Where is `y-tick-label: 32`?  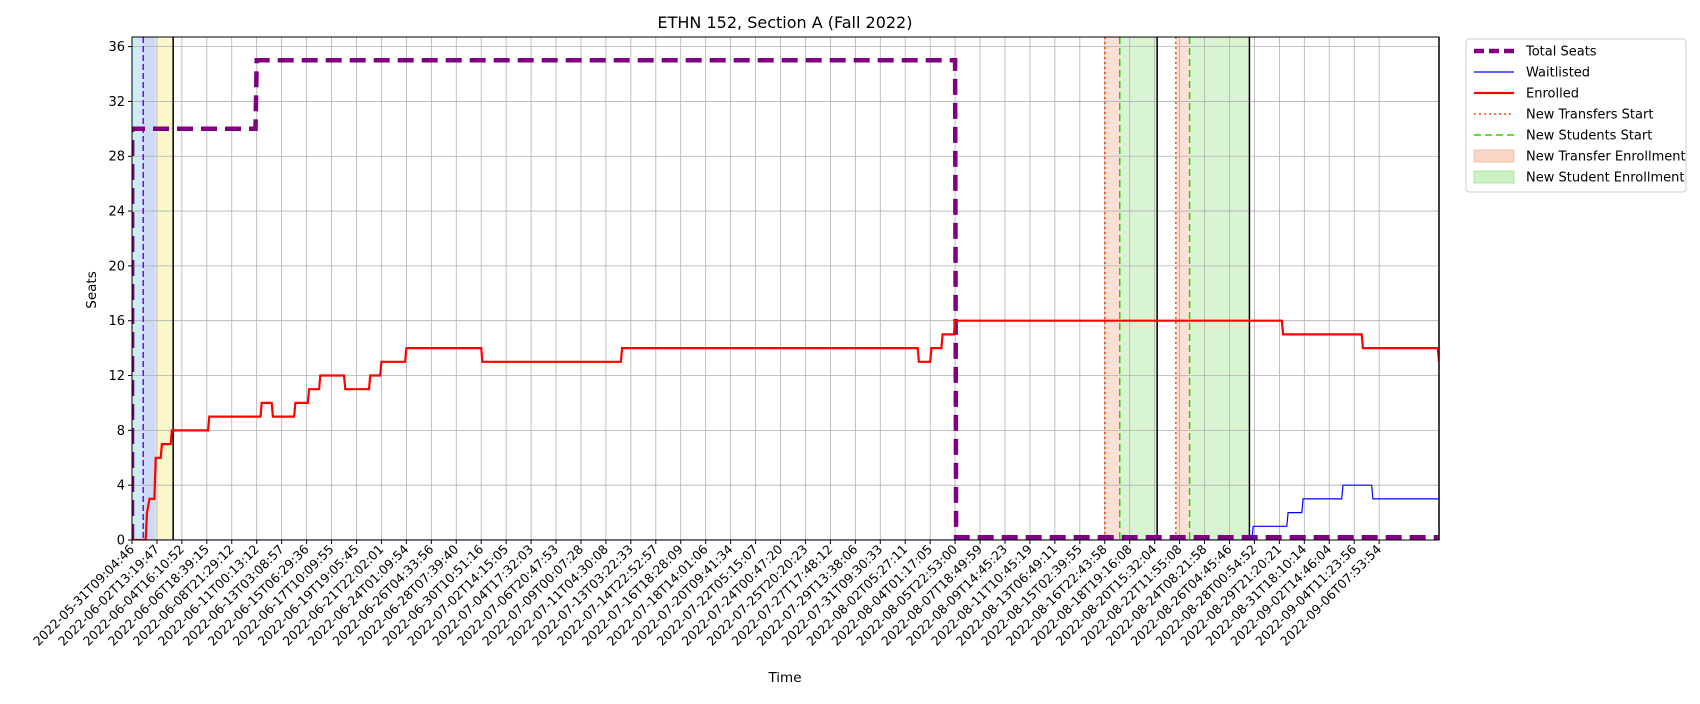
y-tick-label: 32 is located at coordinates (116, 102).